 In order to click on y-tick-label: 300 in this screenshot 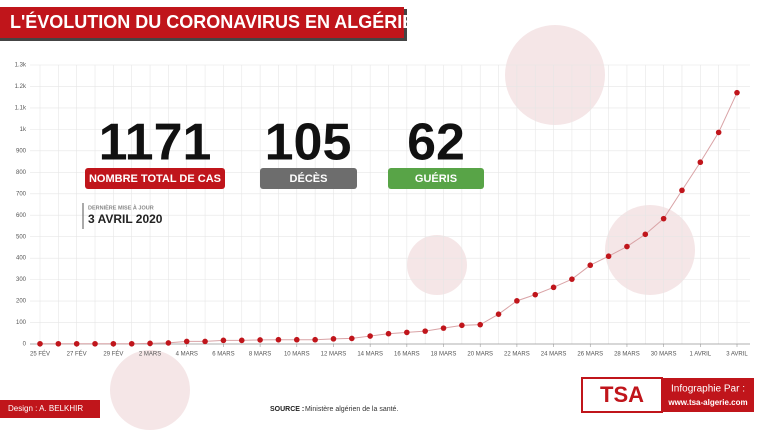, I will do `click(21, 280)`.